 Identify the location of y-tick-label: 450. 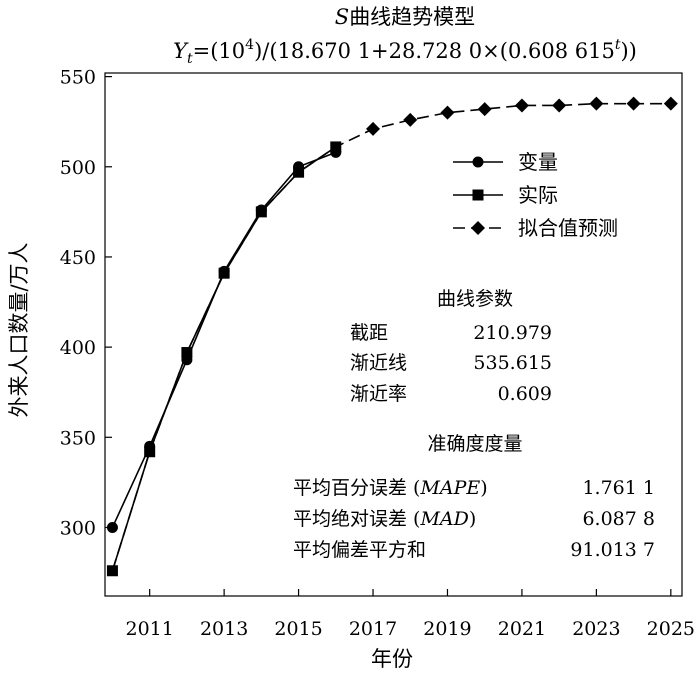
(78, 258).